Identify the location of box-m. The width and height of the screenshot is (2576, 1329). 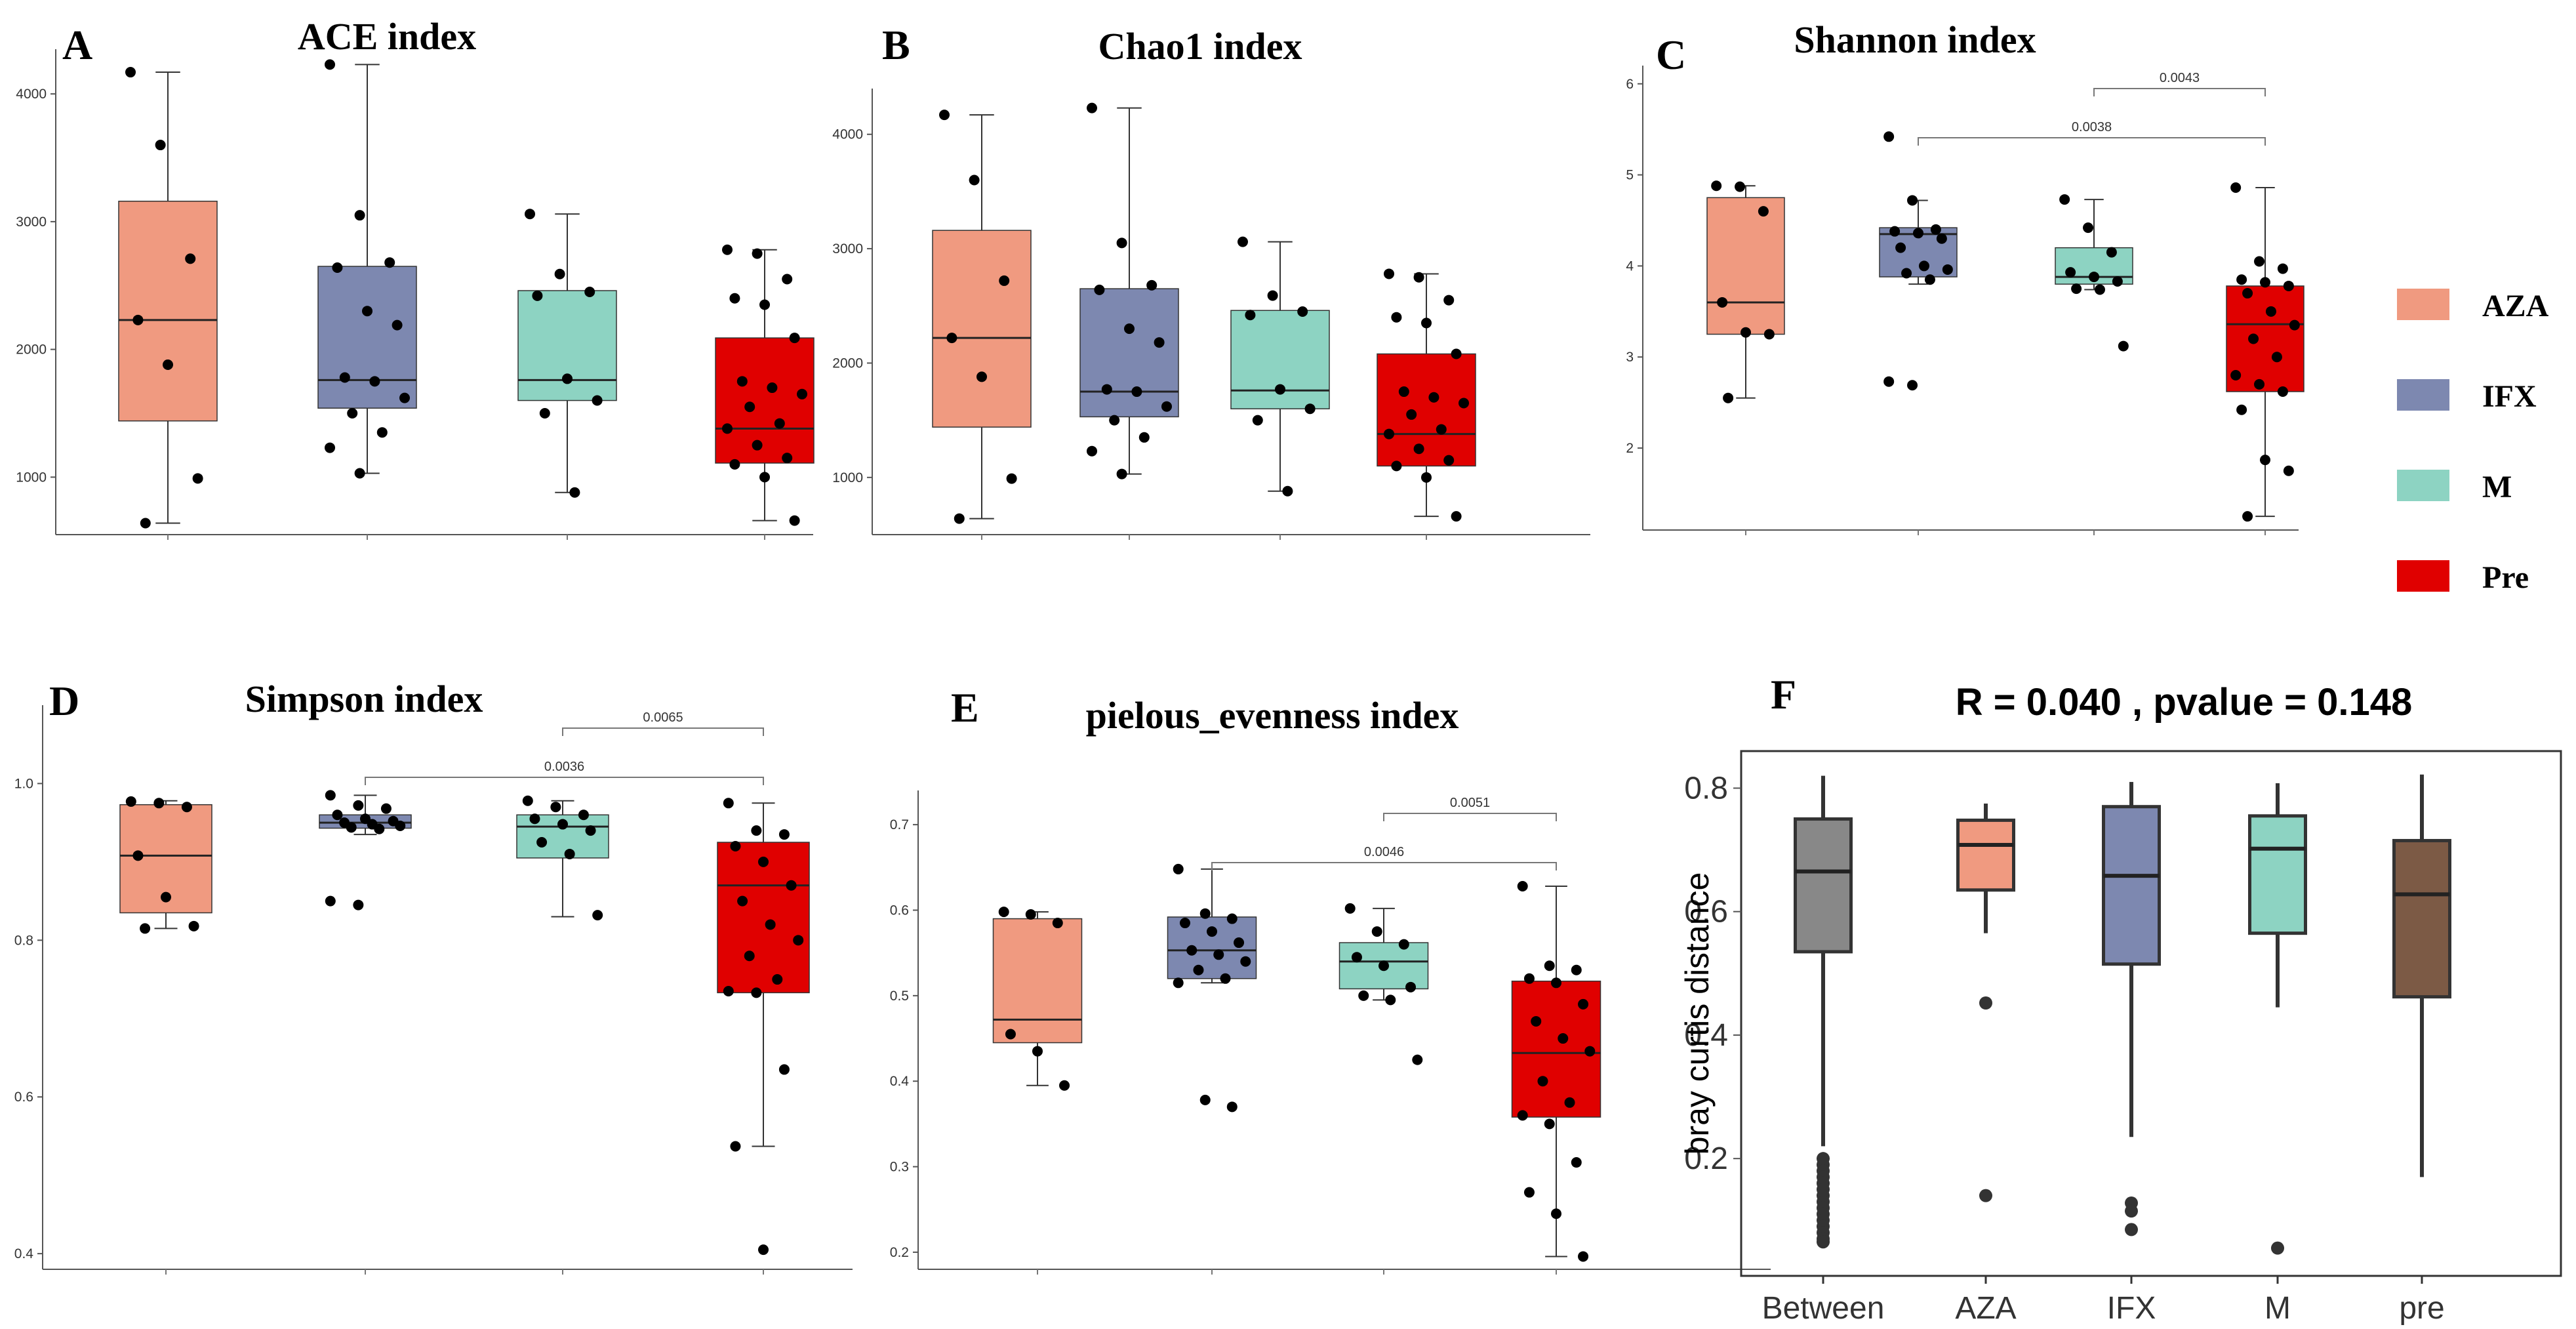
(2277, 874).